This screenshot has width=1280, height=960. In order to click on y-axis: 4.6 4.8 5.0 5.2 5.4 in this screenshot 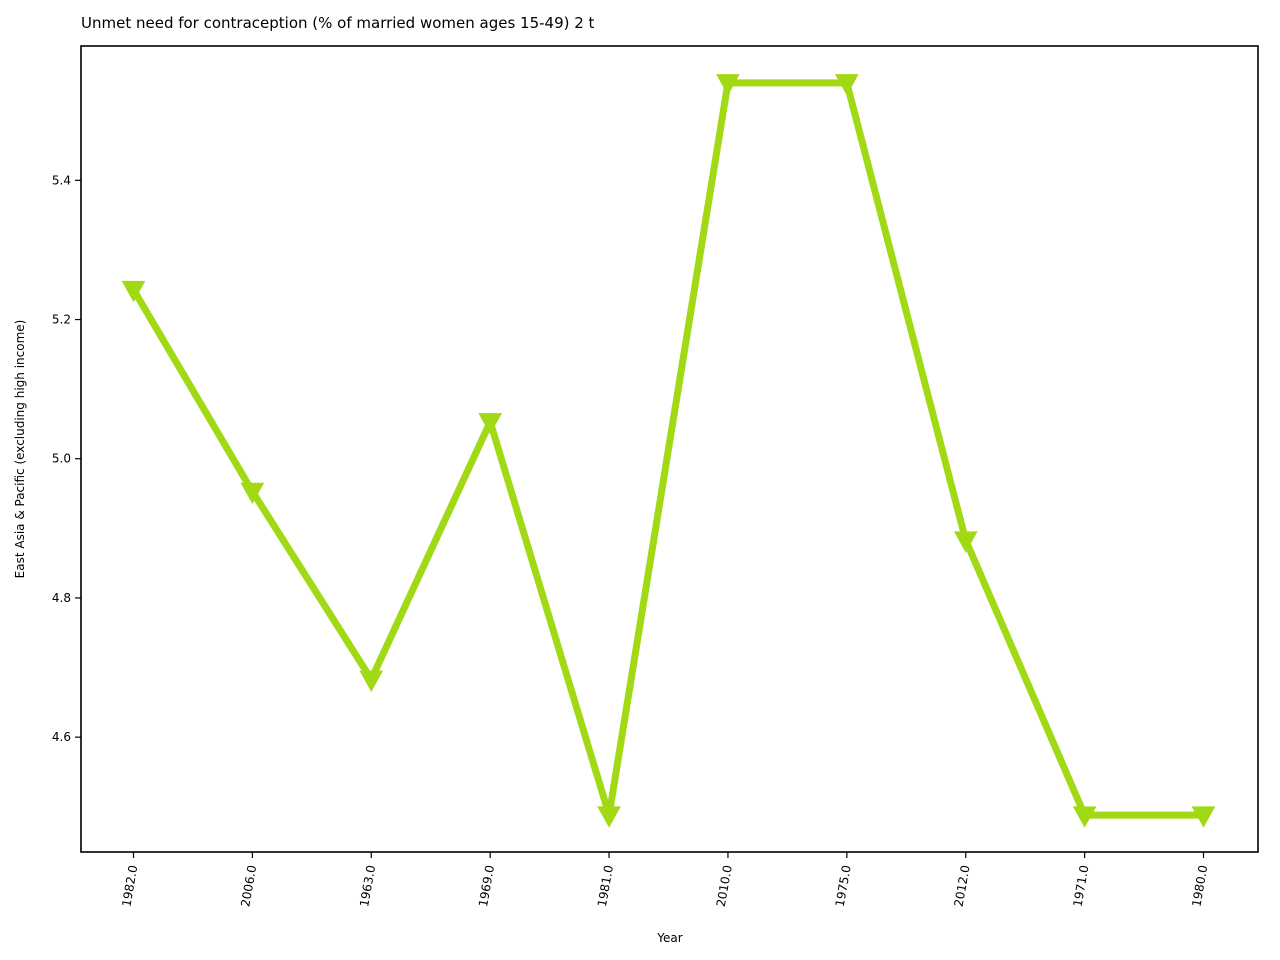, I will do `click(66, 458)`.